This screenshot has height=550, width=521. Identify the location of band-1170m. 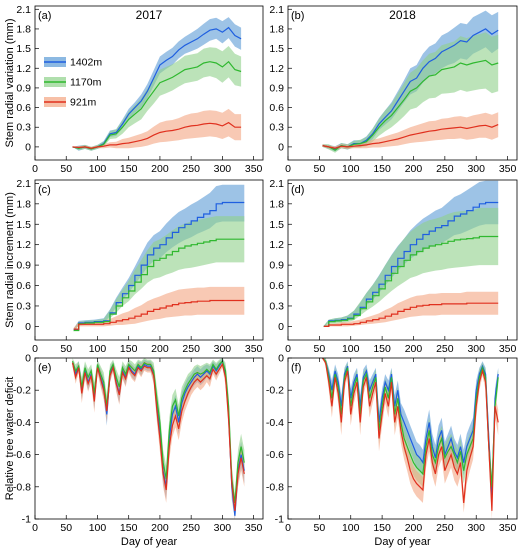
(411, 267).